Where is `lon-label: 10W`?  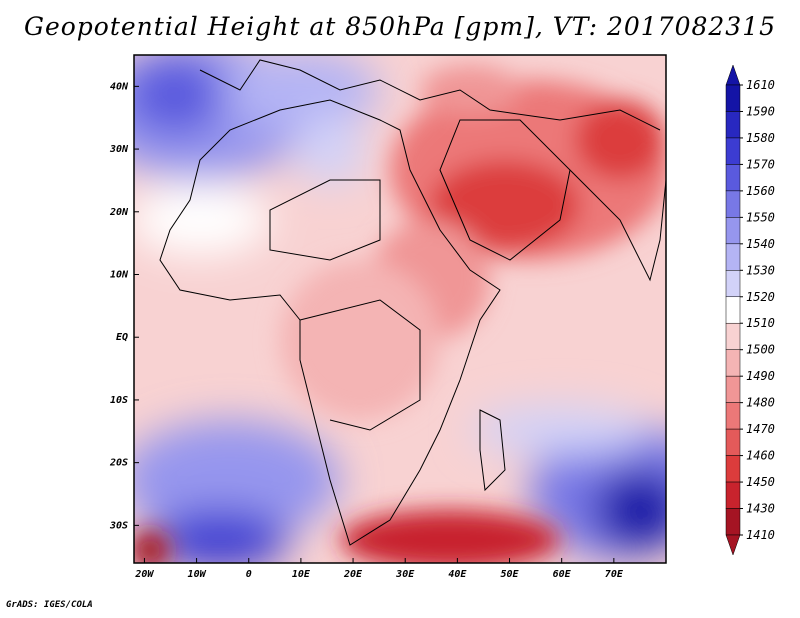
lon-label: 10W is located at coordinates (197, 574).